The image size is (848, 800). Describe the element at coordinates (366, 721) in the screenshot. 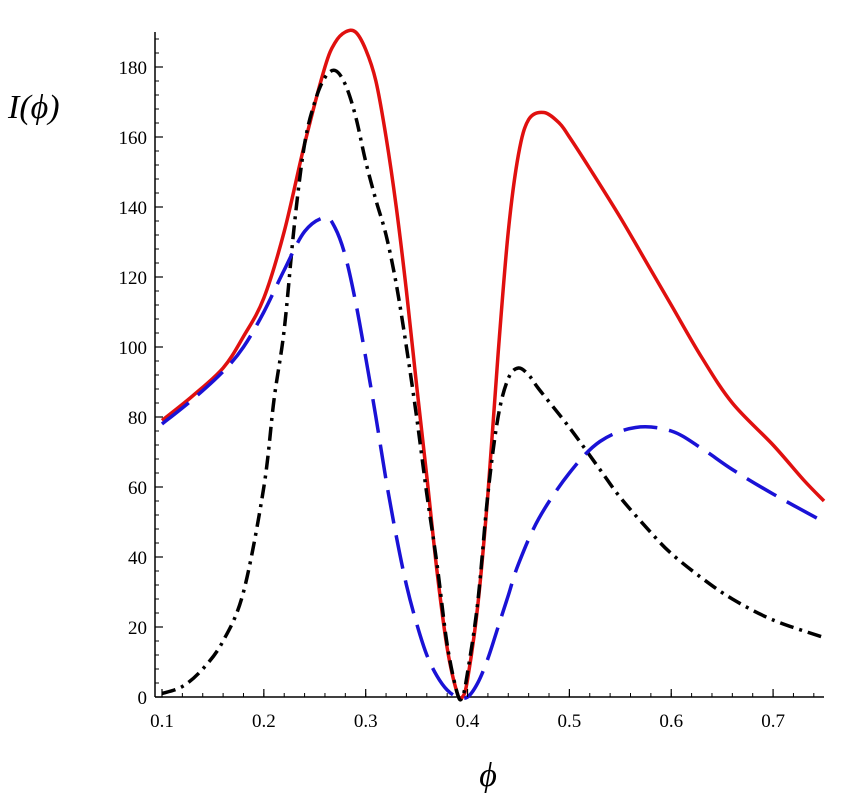

I see `x-tick-label: 0.3` at that location.